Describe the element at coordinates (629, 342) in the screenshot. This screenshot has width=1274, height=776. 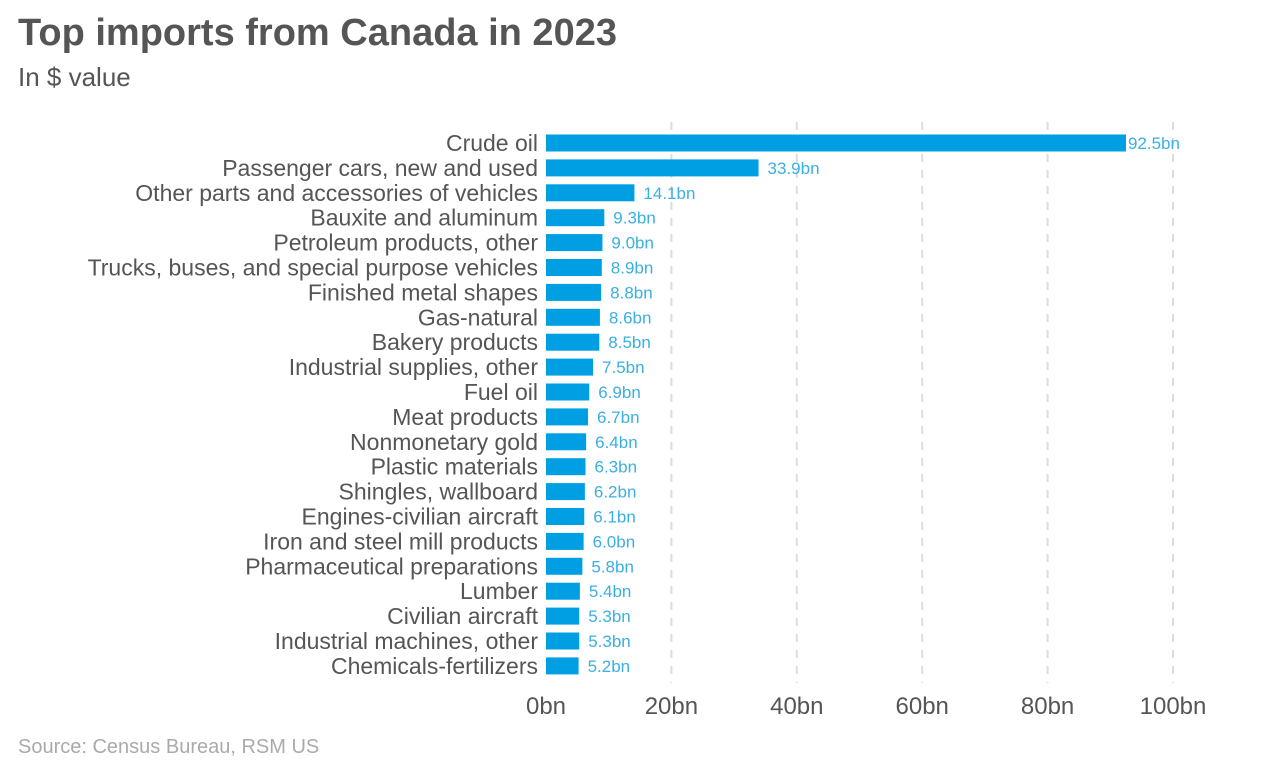
I see `value-label: 8.5bn` at that location.